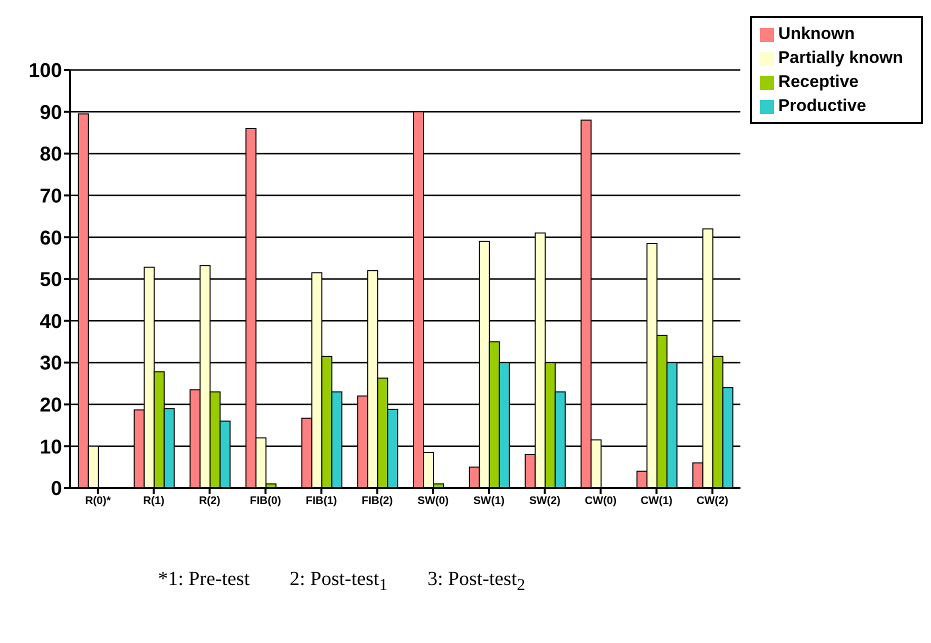 This screenshot has height=643, width=931. Describe the element at coordinates (545, 500) in the screenshot. I see `x-tick-label: SW(2)` at that location.